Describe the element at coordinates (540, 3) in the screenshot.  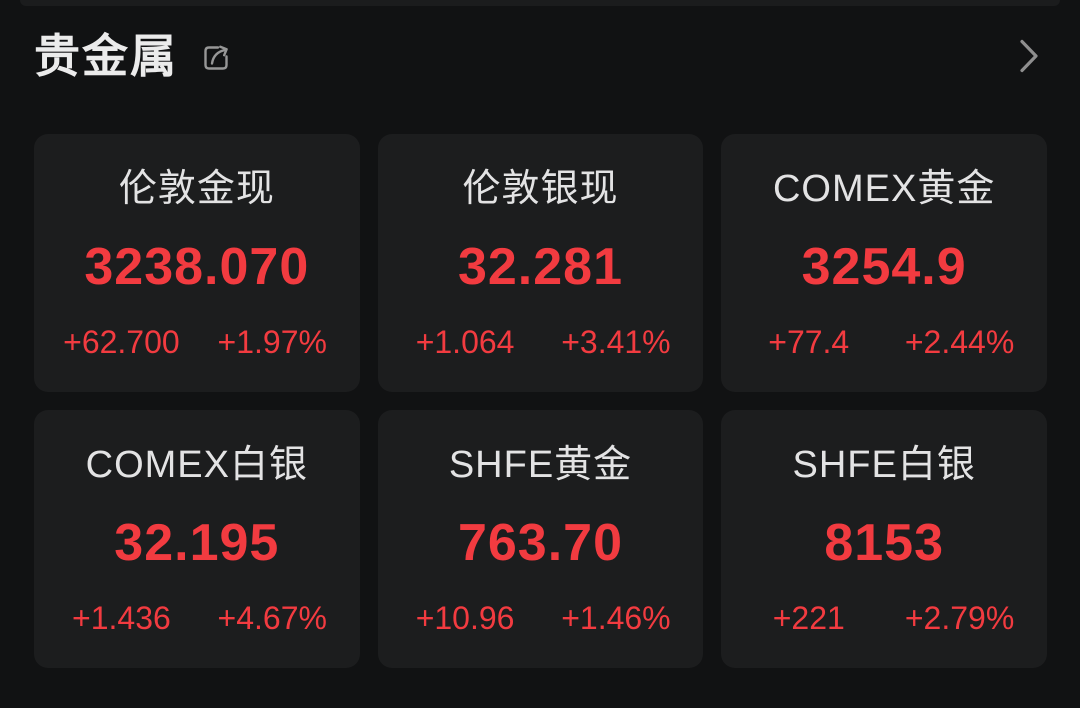
I see `previous-section-bottom-edge` at that location.